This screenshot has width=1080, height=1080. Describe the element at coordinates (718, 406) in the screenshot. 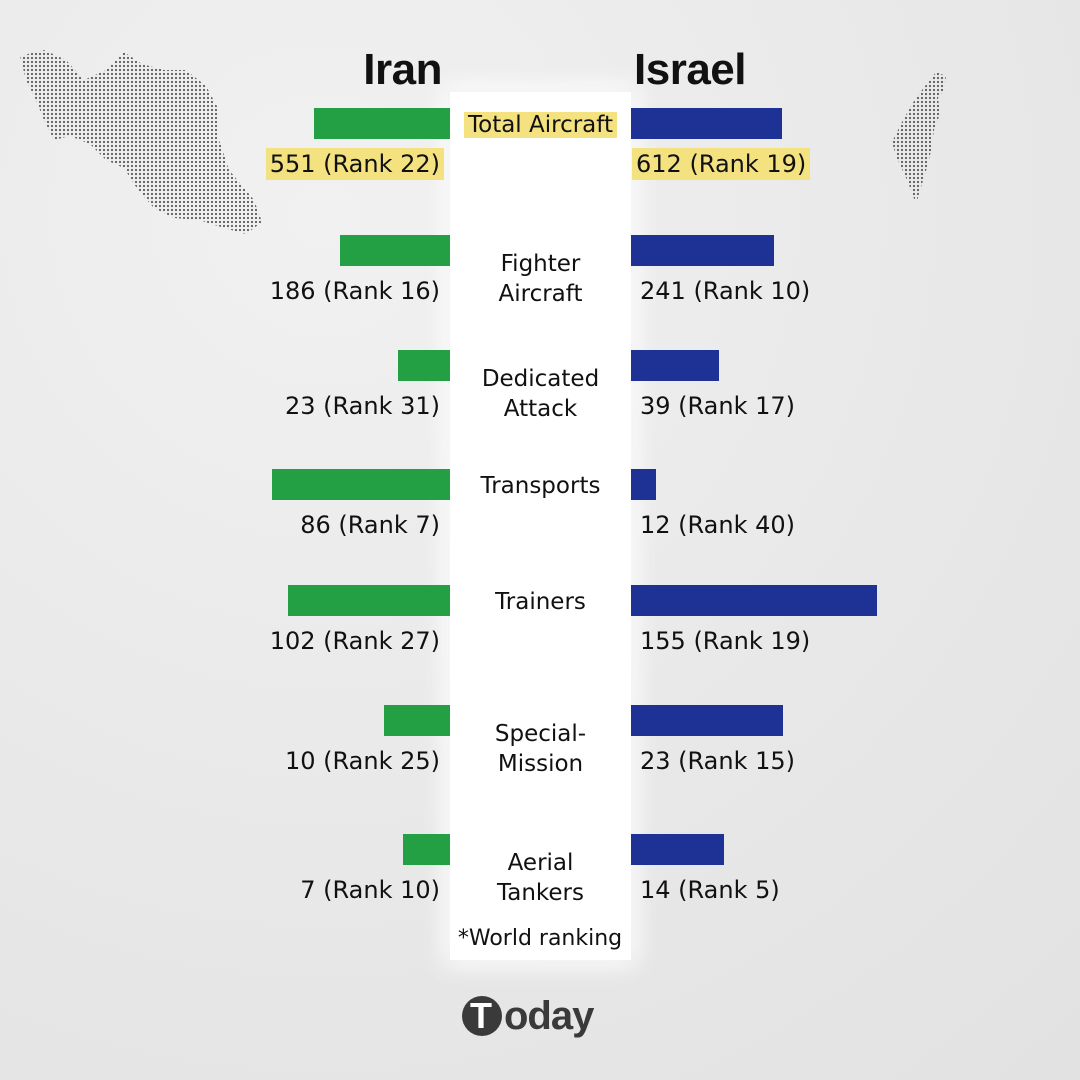

I see `value-label-israel-2: 39 (Rank 17)` at that location.